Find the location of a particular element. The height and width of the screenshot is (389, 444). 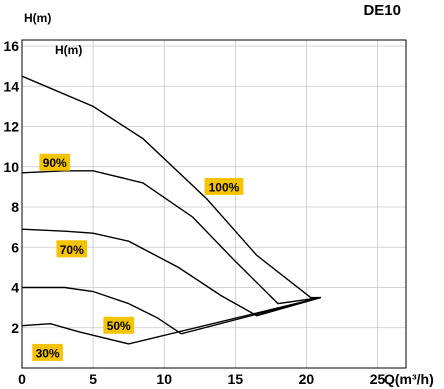

y-tick-label: 16 is located at coordinates (11, 46).